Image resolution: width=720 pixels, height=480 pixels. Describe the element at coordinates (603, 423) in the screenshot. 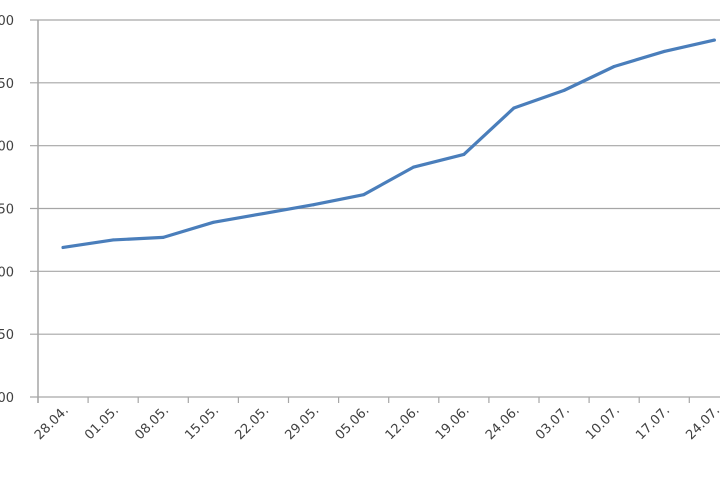

I see `x-tick-label: 10.07.` at that location.